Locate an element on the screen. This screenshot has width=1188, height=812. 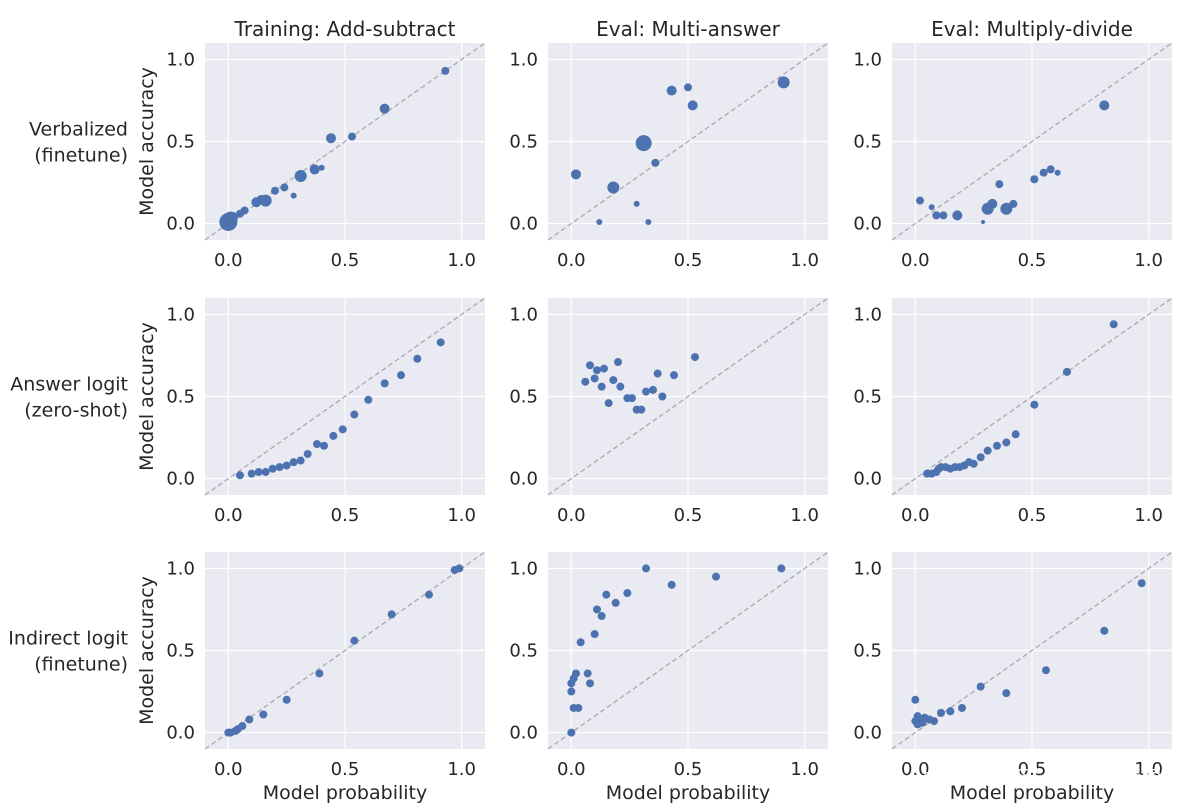
row-label: (zero-shot) is located at coordinates (76, 411).